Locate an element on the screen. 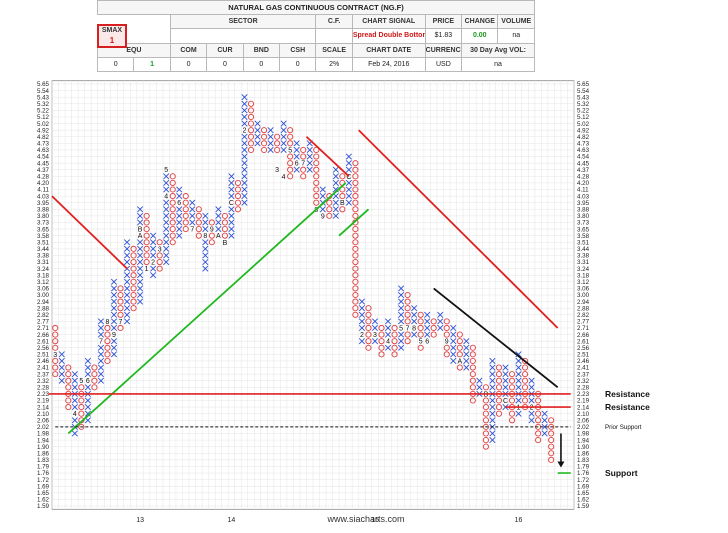  change-value: 0.00 is located at coordinates (480, 36).